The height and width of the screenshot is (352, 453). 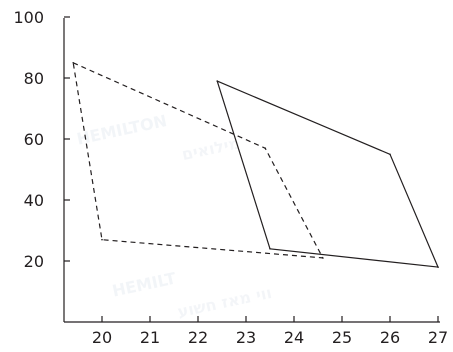 I want to click on x-tick-label: 20, so click(x=102, y=337).